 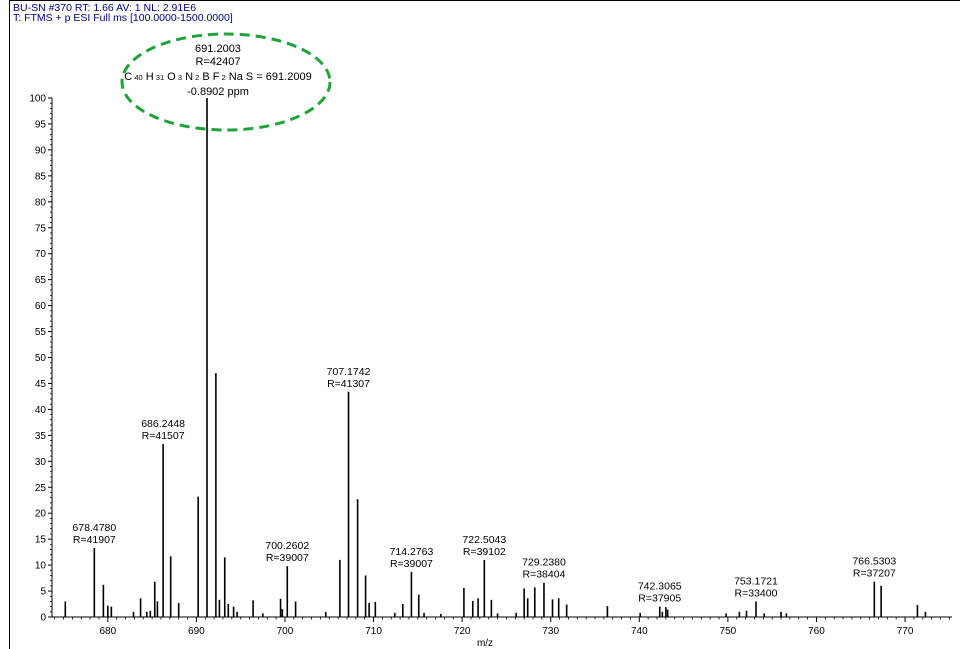 What do you see at coordinates (874, 562) in the screenshot?
I see `peak-mz-label: 766.5303` at bounding box center [874, 562].